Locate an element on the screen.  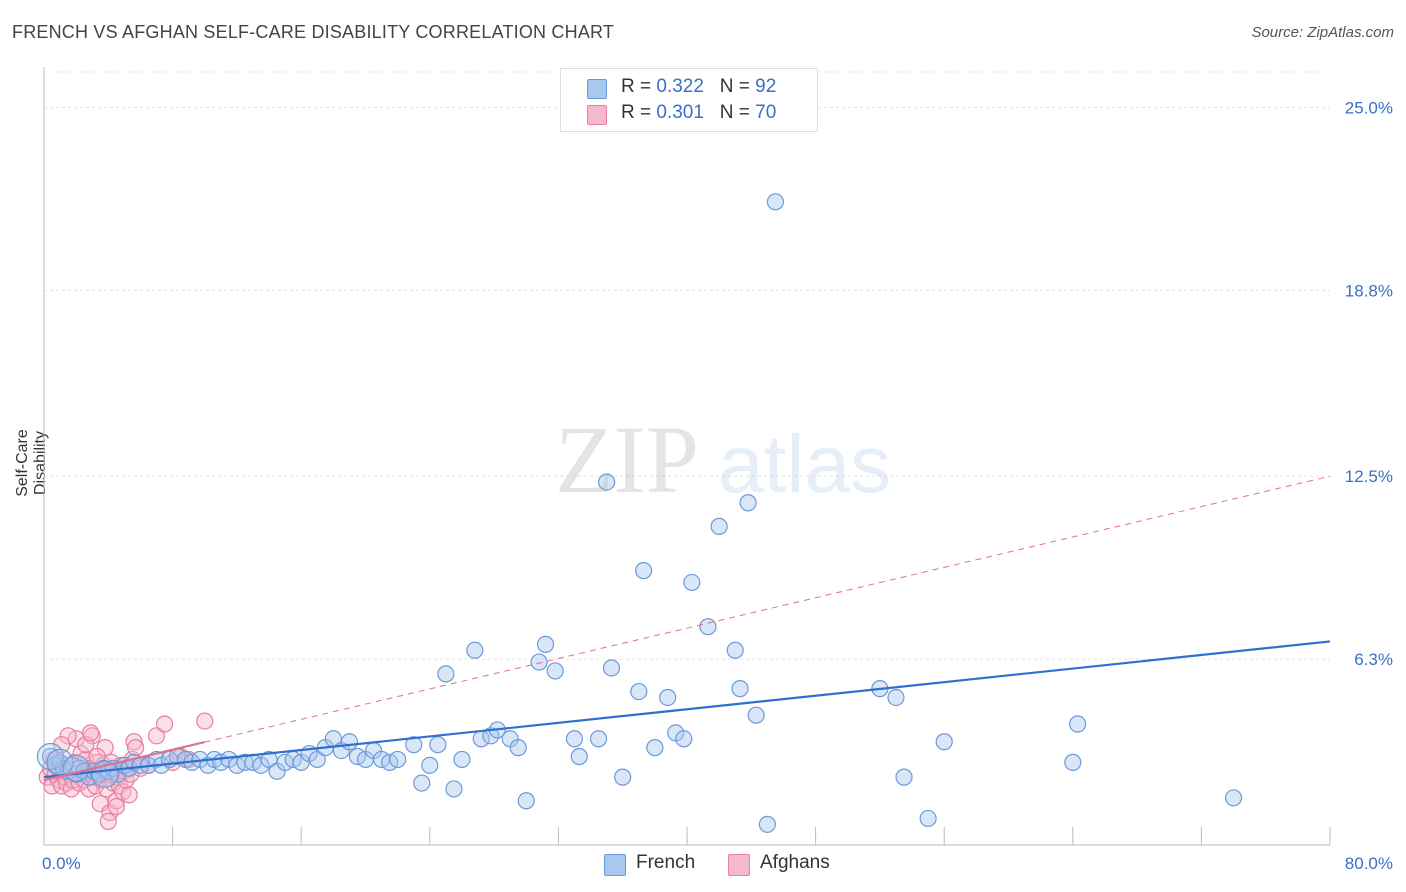
x-tick-label: 80.0% is located at coordinates (1369, 863).